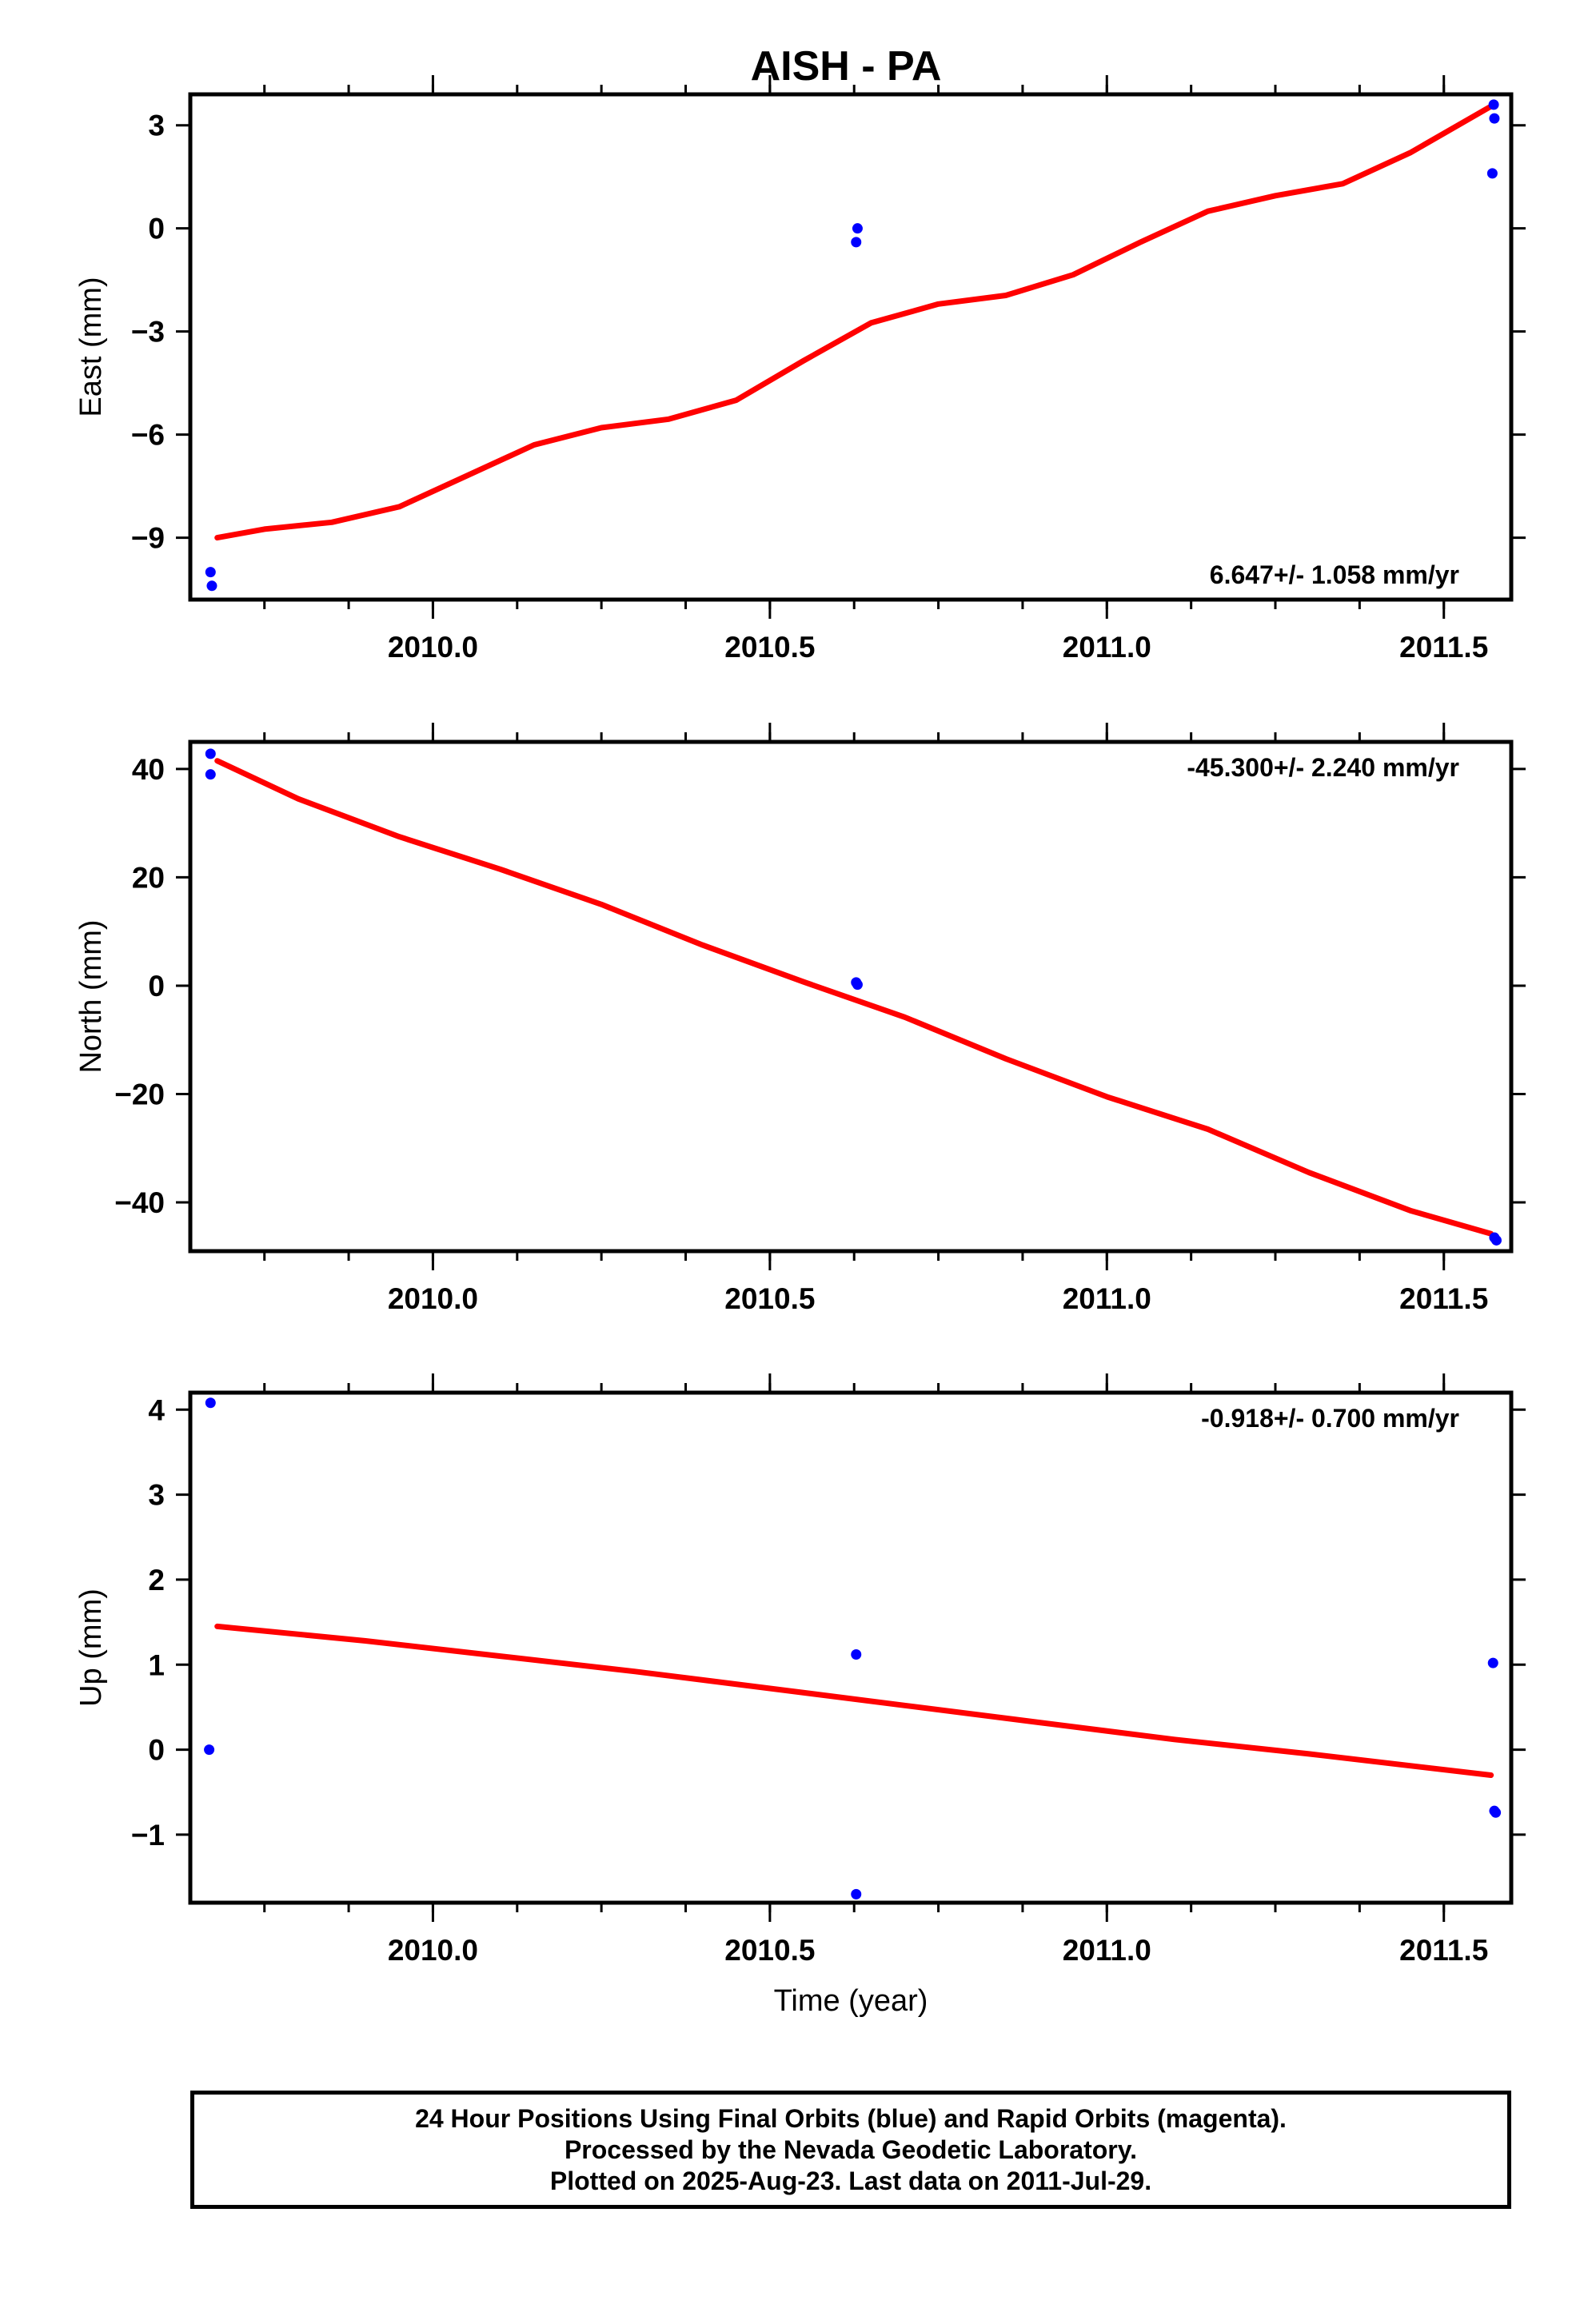 The image size is (1580, 2324). Describe the element at coordinates (433, 1299) in the screenshot. I see `north-x-tick-label: 2010.0` at that location.